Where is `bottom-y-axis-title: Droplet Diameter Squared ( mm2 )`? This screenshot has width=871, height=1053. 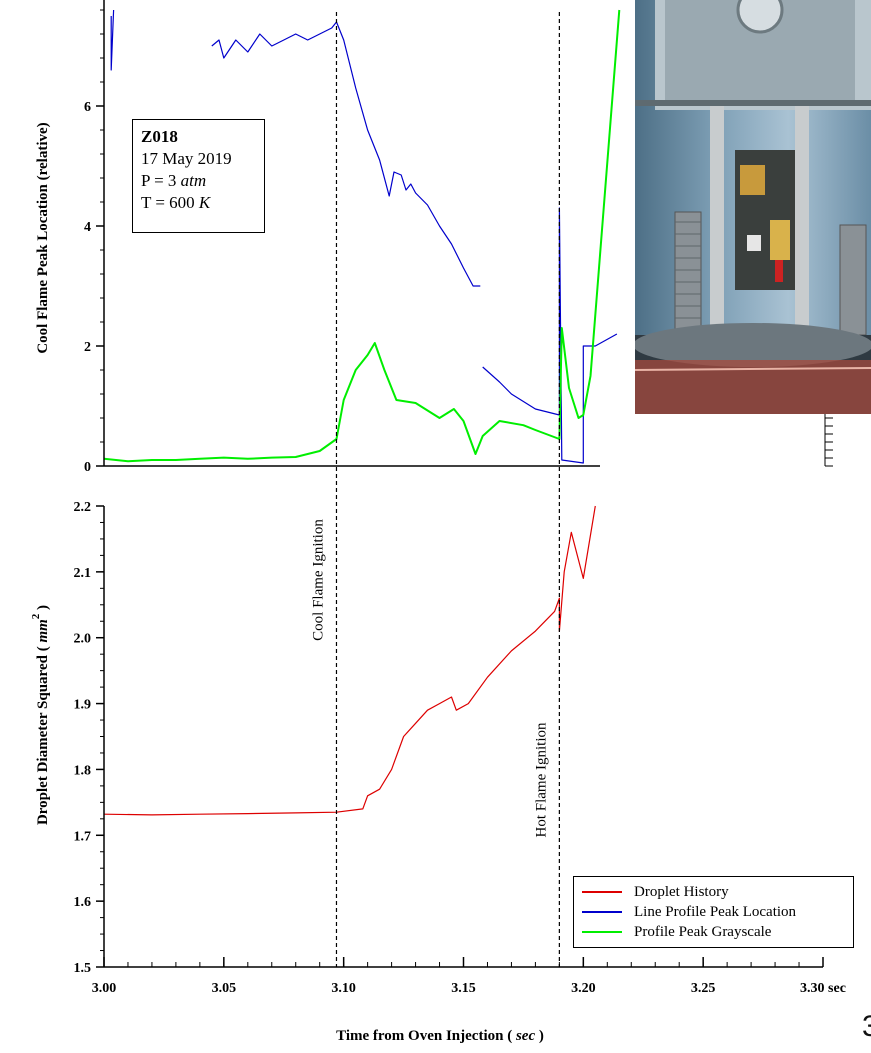 bottom-y-axis-title: Droplet Diameter Squared ( mm2 ) is located at coordinates (40, 715).